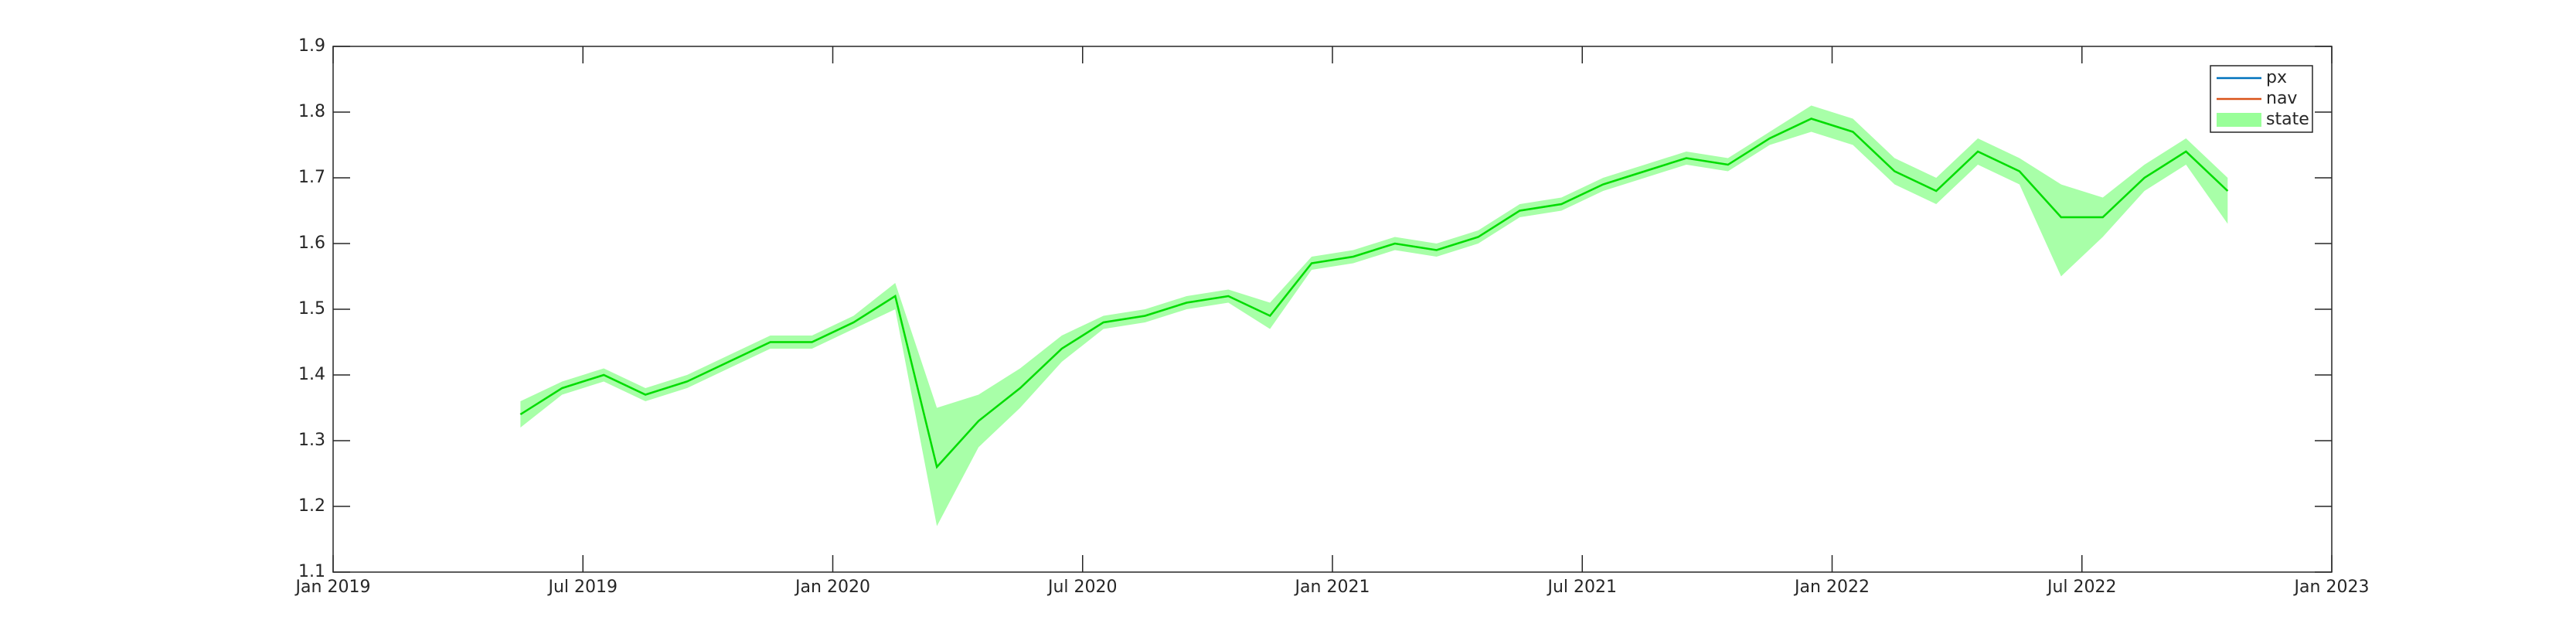 The image size is (2576, 644). What do you see at coordinates (311, 506) in the screenshot?
I see `y-tick-label: 1.2` at bounding box center [311, 506].